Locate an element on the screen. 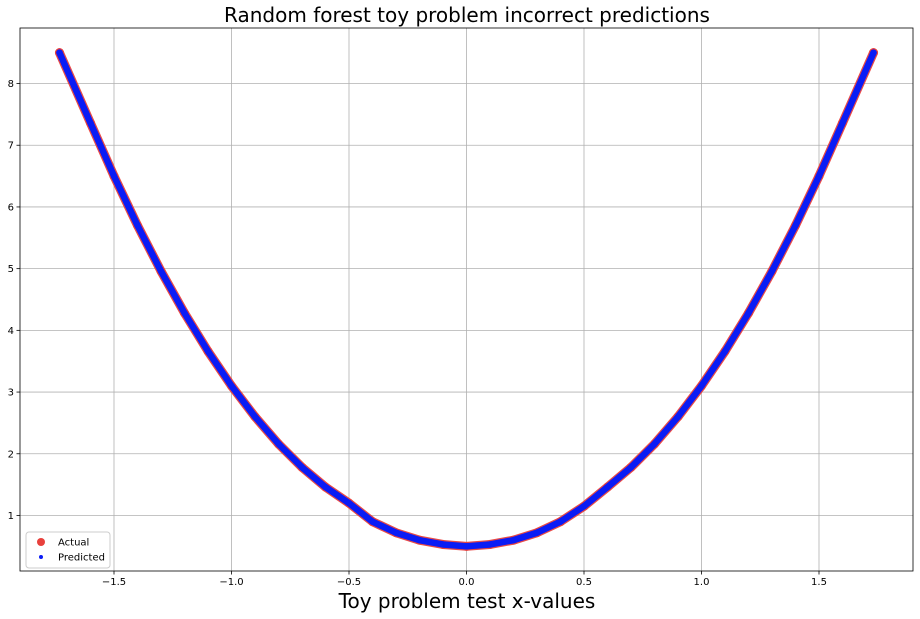 This screenshot has height=619, width=920. x-axis-label: Toy problem test x-values is located at coordinates (467, 601).